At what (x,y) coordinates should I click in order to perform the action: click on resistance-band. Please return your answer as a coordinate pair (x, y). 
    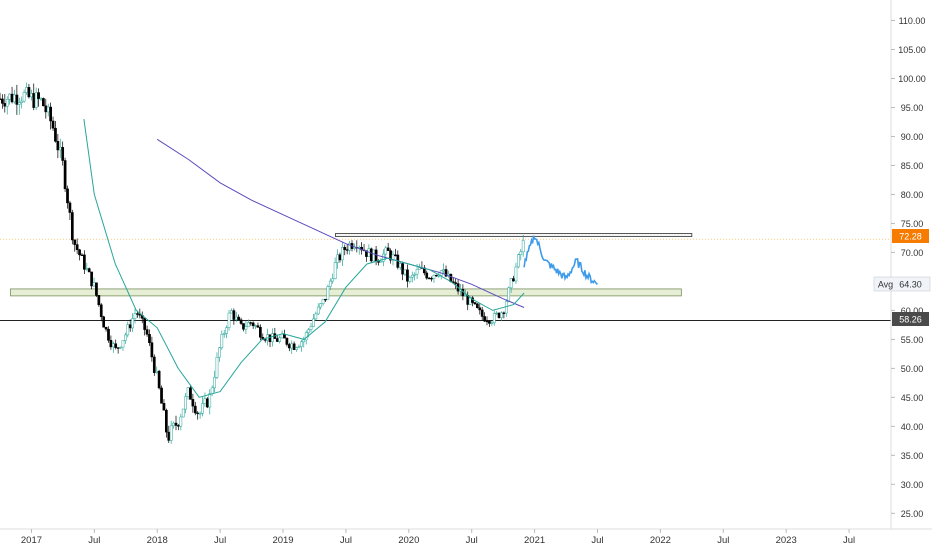
    Looking at the image, I should click on (514, 235).